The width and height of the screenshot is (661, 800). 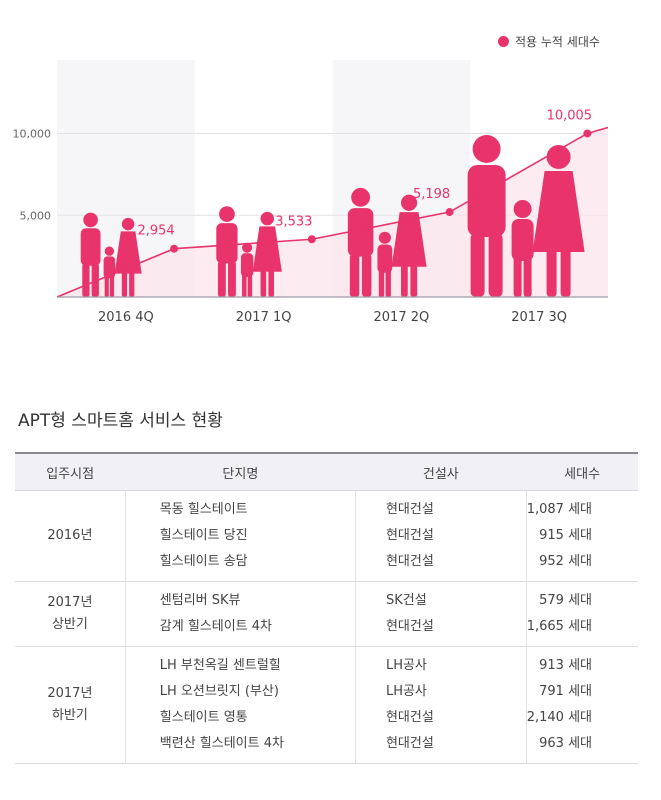 What do you see at coordinates (240, 471) in the screenshot?
I see `header-complex: 단지명` at bounding box center [240, 471].